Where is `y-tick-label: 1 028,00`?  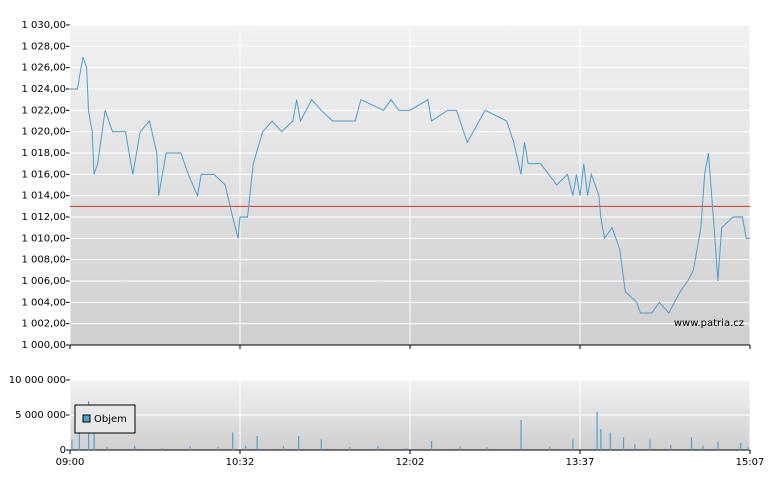 y-tick-label: 1 028,00 is located at coordinates (43, 46).